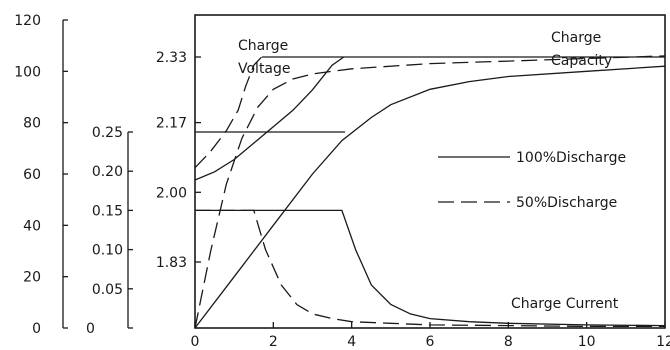 The width and height of the screenshot is (670, 350). I want to click on legend-item-50-discharge: 50%Discharge, so click(527, 203).